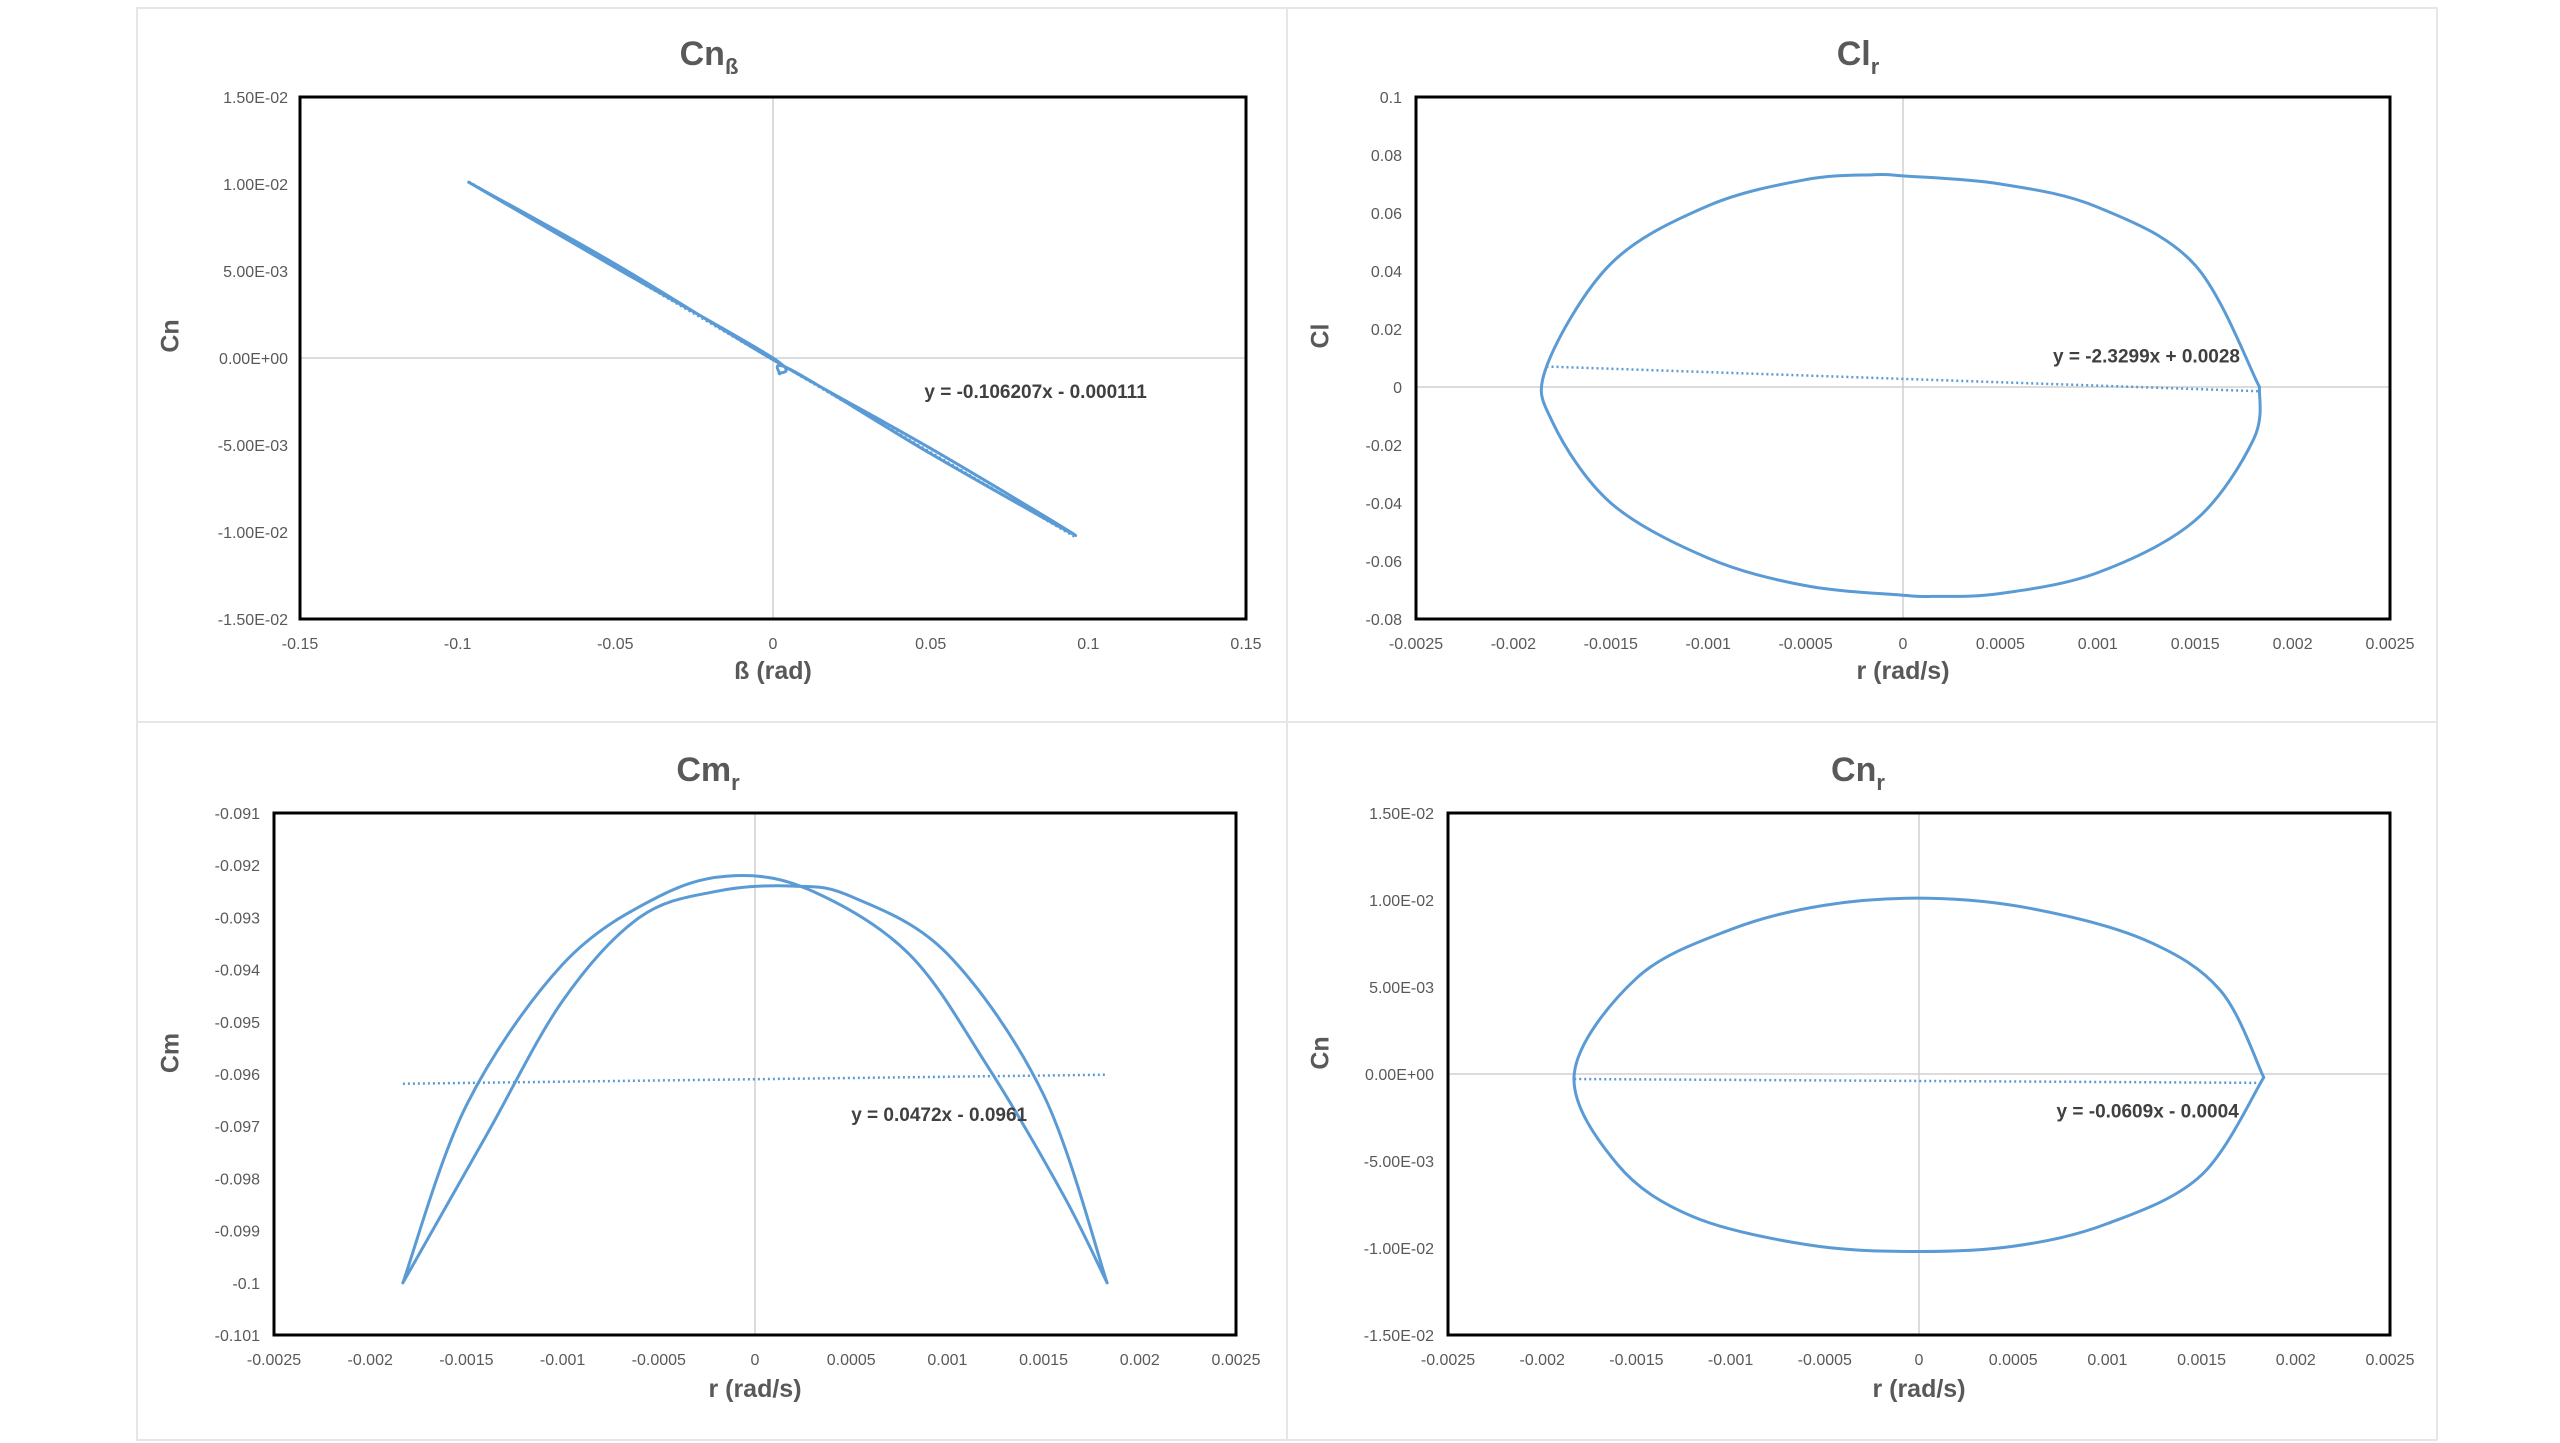 The image size is (2560, 1443). I want to click on y-tick-label: 0.06, so click(1386, 214).